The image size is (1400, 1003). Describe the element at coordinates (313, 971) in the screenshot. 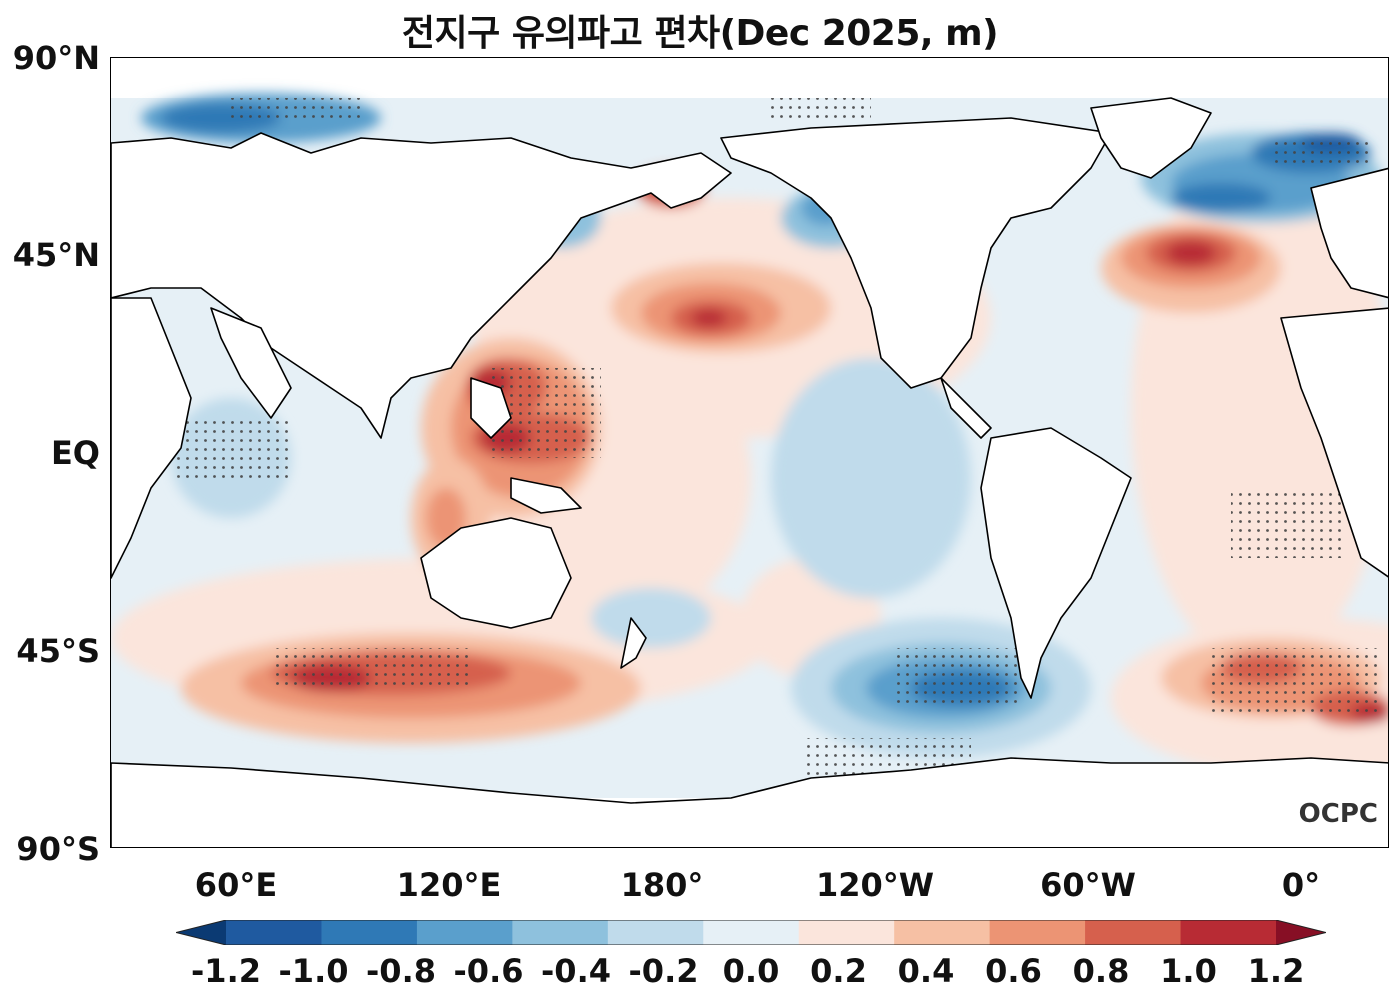

I see `colorbar-tick-label: -1.0` at that location.